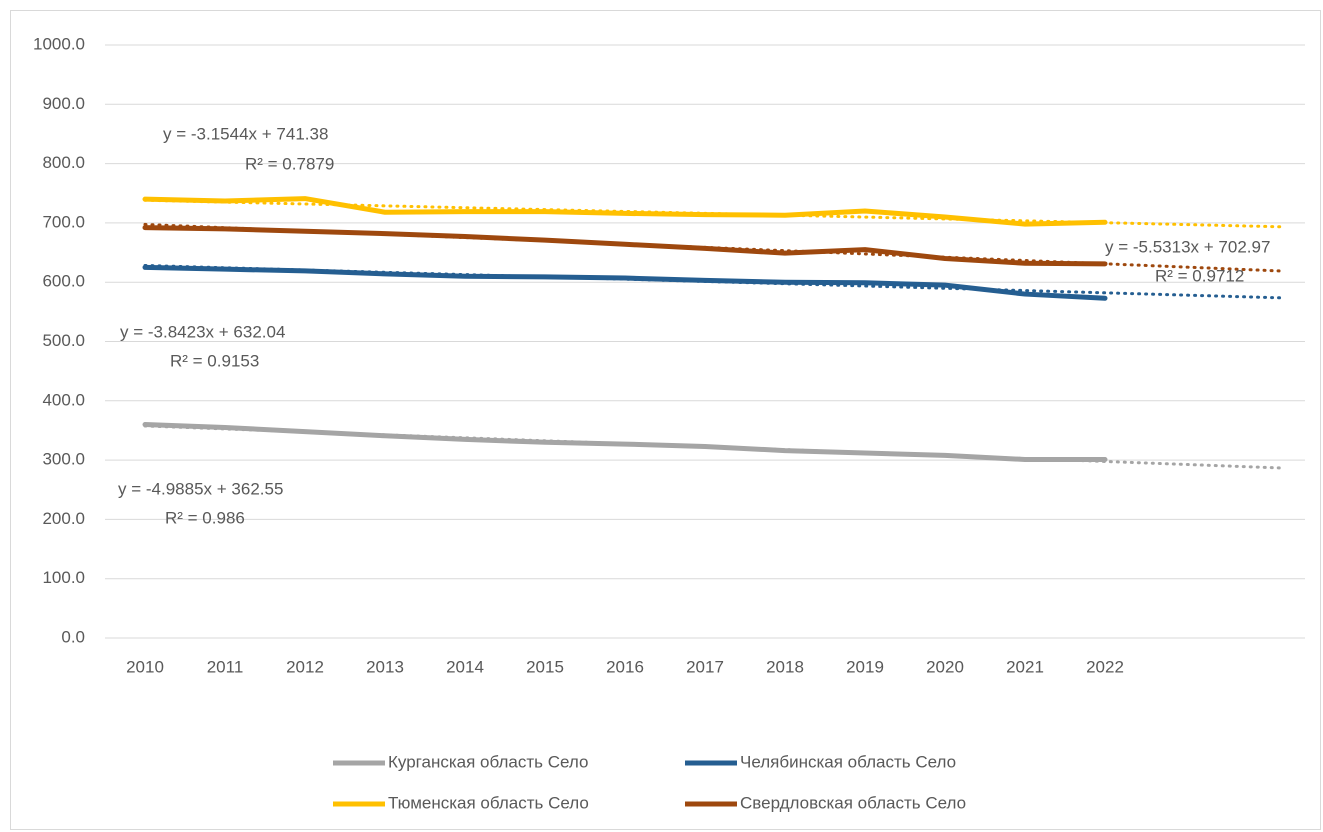 This screenshot has height=832, width=1323. What do you see at coordinates (625, 666) in the screenshot?
I see `x-tick-label: 2016` at bounding box center [625, 666].